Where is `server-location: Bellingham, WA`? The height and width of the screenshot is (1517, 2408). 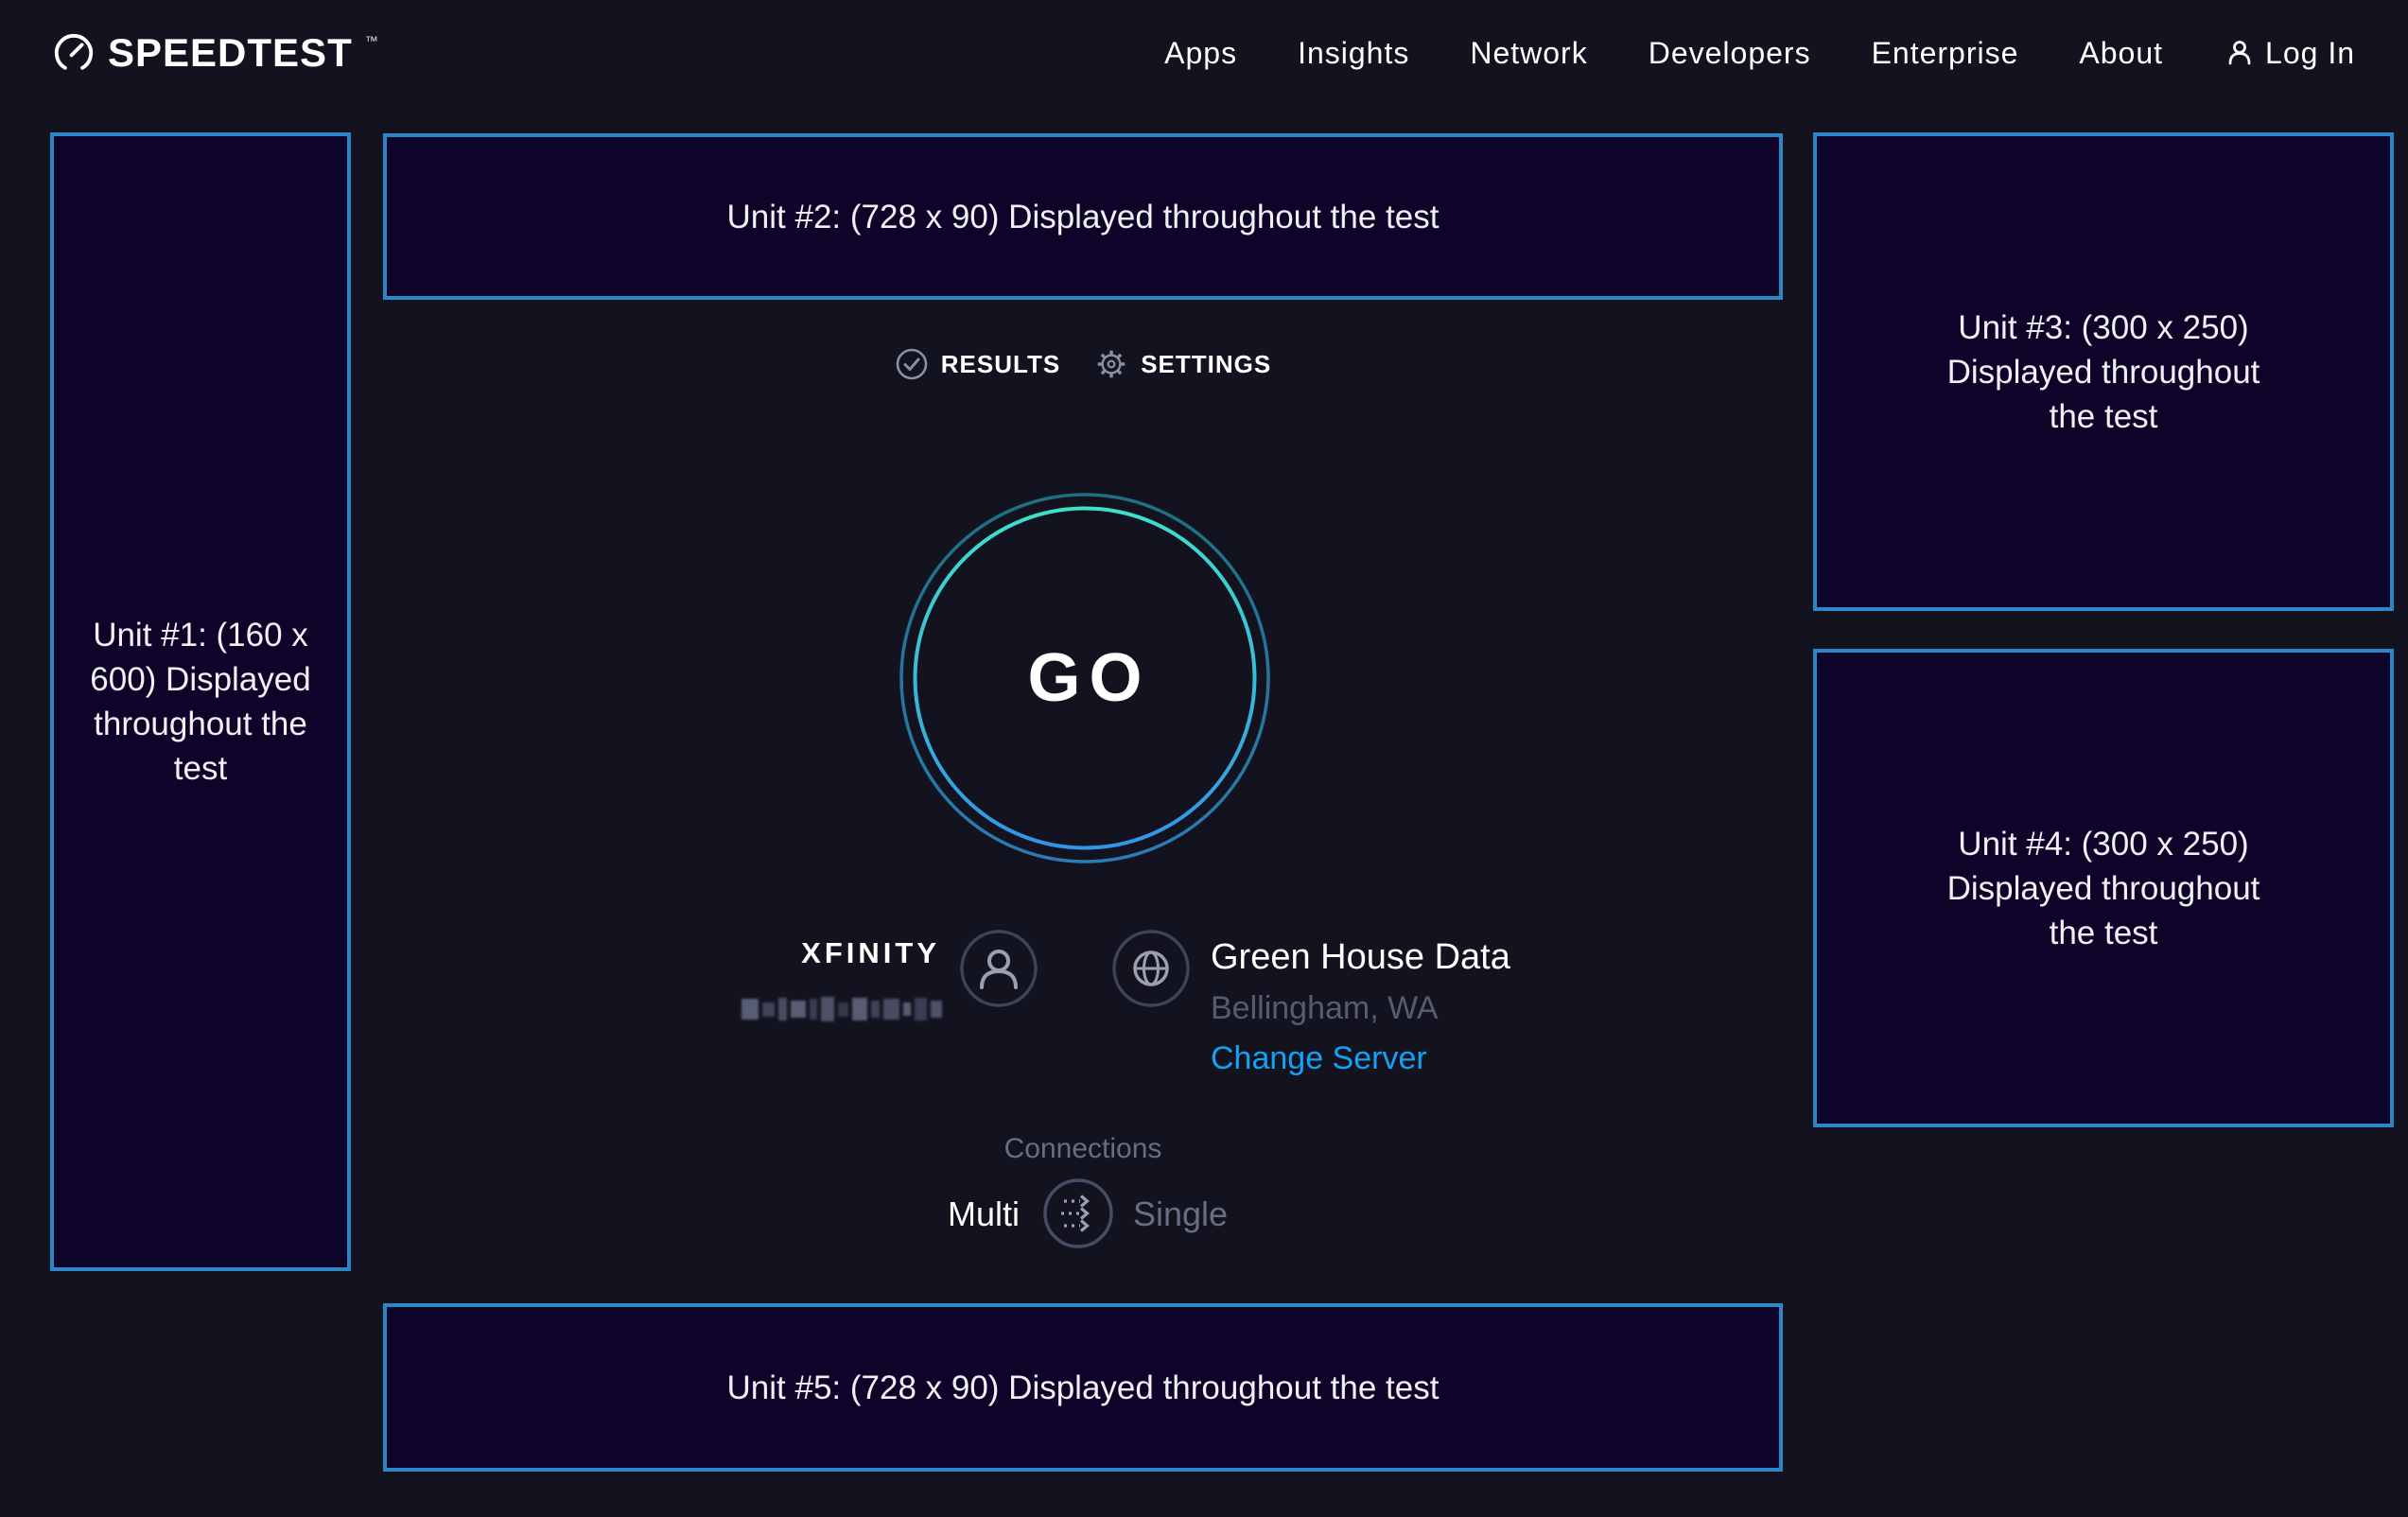 server-location: Bellingham, WA is located at coordinates (1325, 1008).